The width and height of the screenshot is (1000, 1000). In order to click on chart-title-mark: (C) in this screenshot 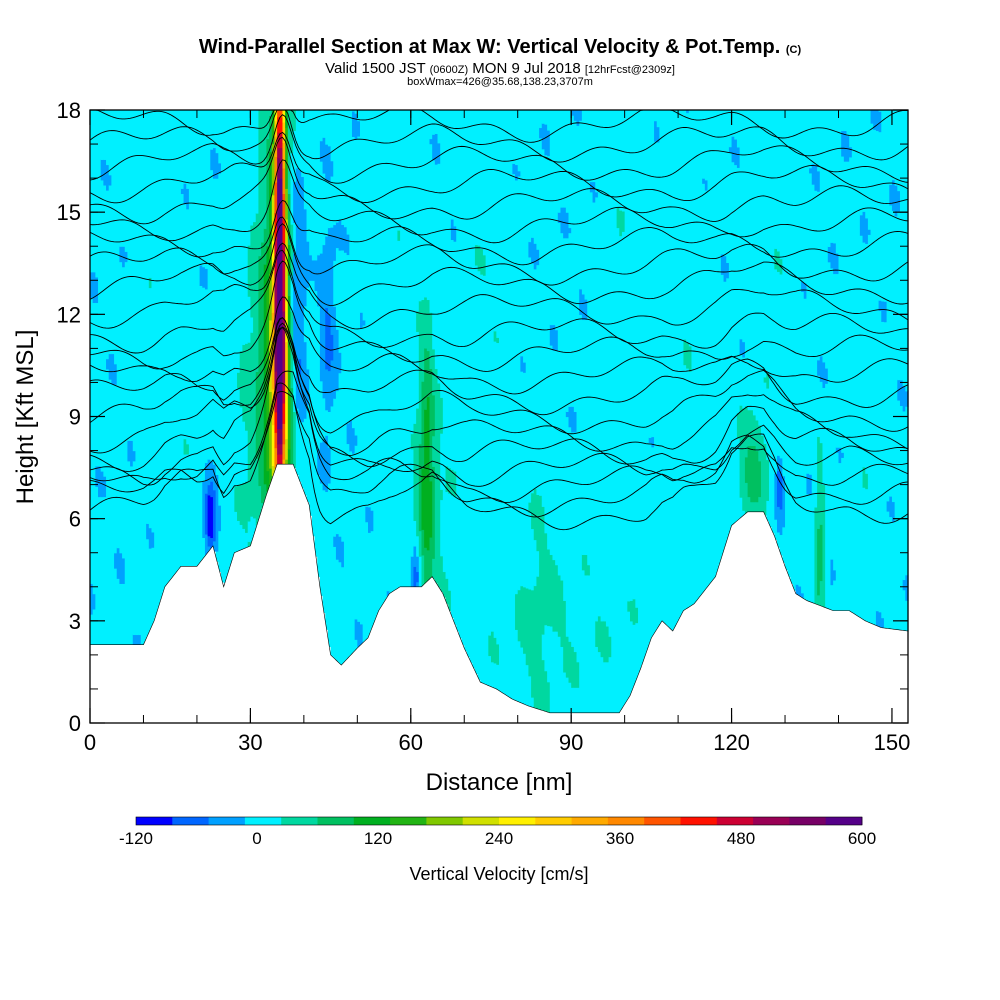, I will do `click(793, 50)`.